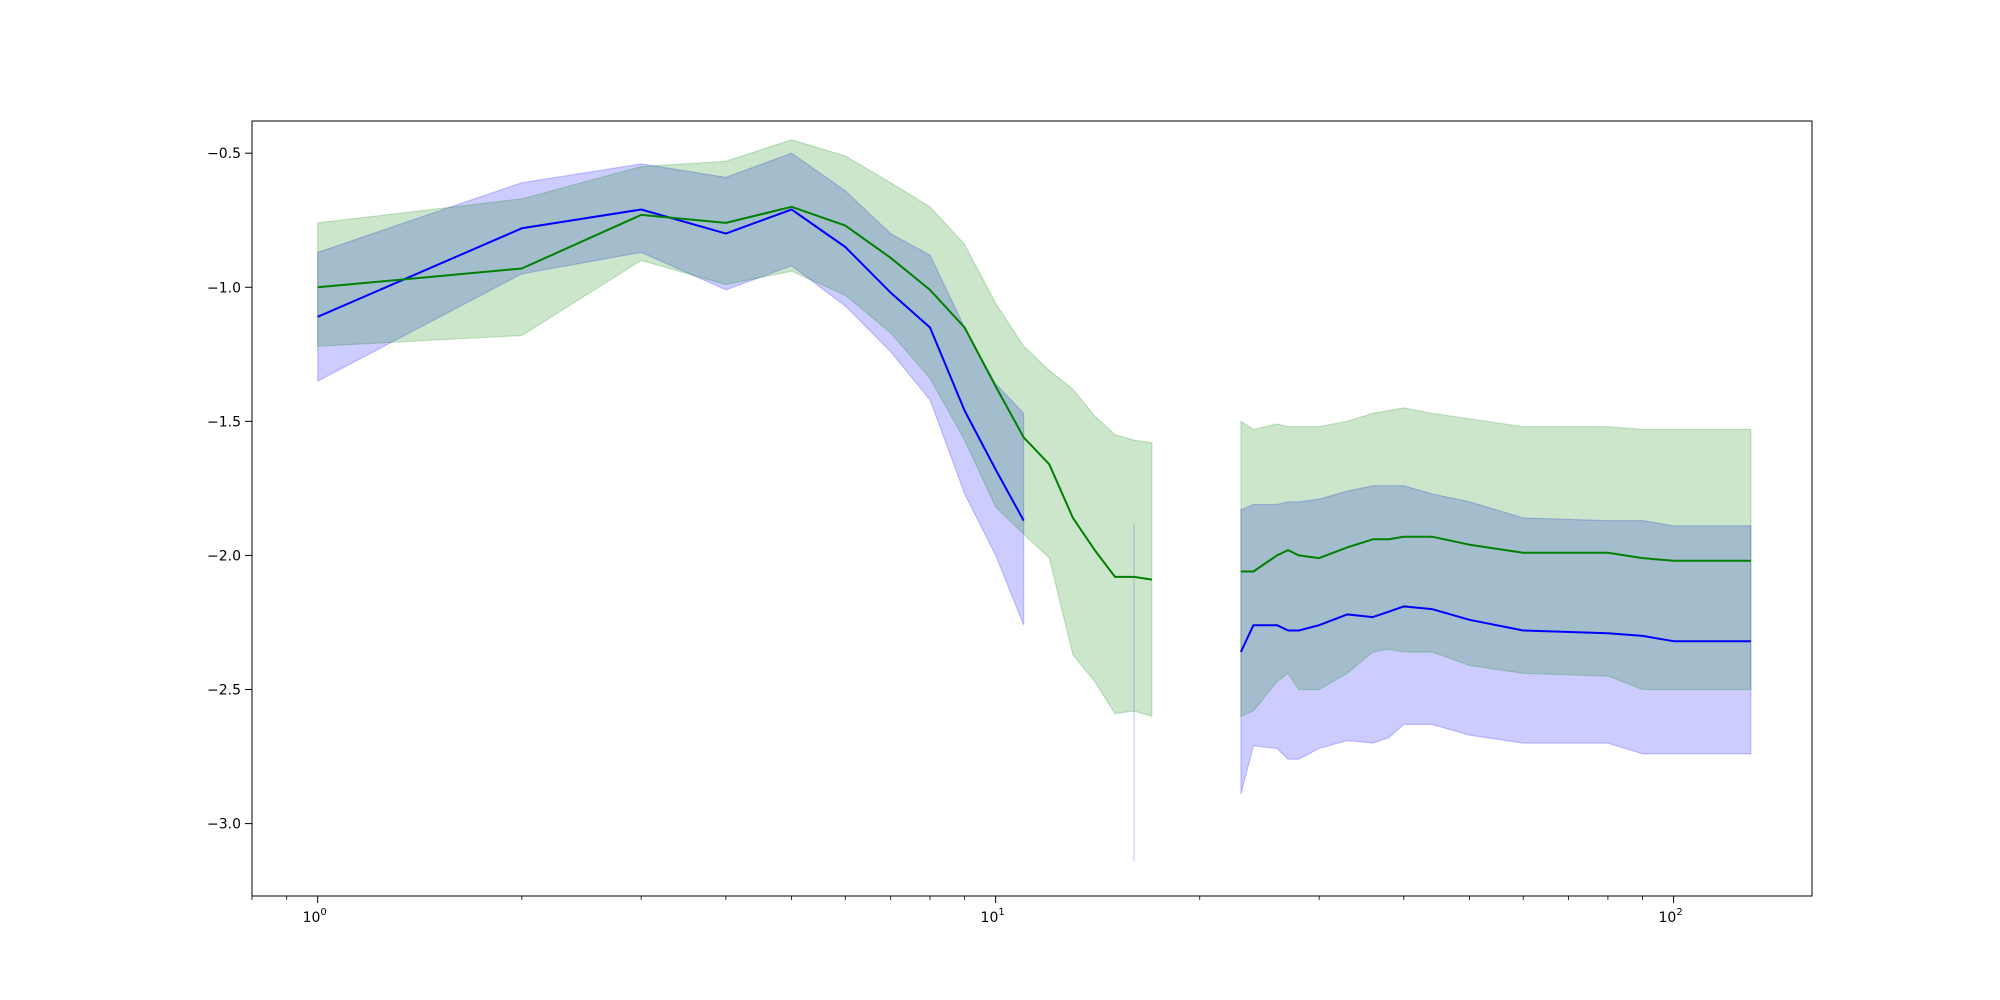 This screenshot has width=2000, height=1000. Describe the element at coordinates (993, 916) in the screenshot. I see `x-tick-label: 10¹` at that location.